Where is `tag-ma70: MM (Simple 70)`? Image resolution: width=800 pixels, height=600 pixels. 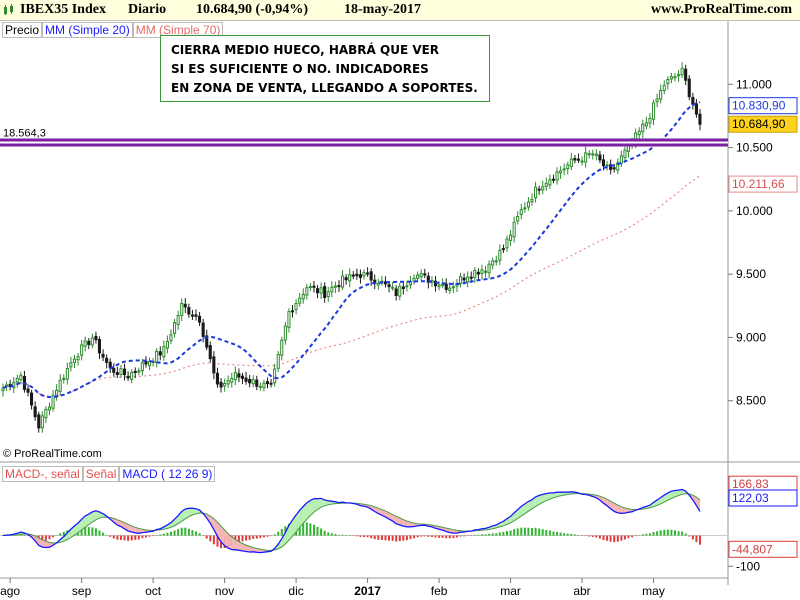
tag-ma70: MM (Simple 70) is located at coordinates (178, 30).